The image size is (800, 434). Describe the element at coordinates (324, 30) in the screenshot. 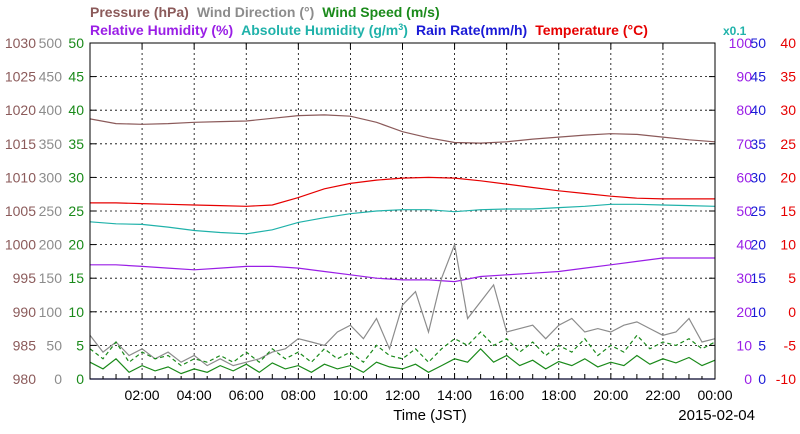

I see `legend-absolute-humidity: Absolute Humidity (g/m3)` at that location.